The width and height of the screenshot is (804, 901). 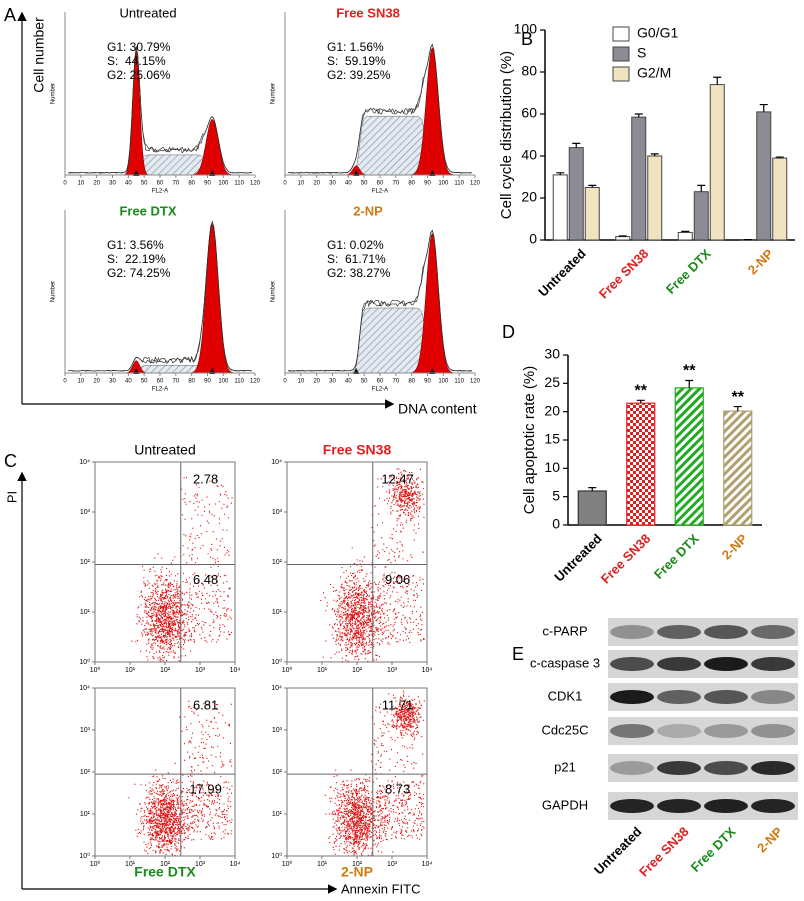 I want to click on x-tick-label: 70, so click(x=175, y=184).